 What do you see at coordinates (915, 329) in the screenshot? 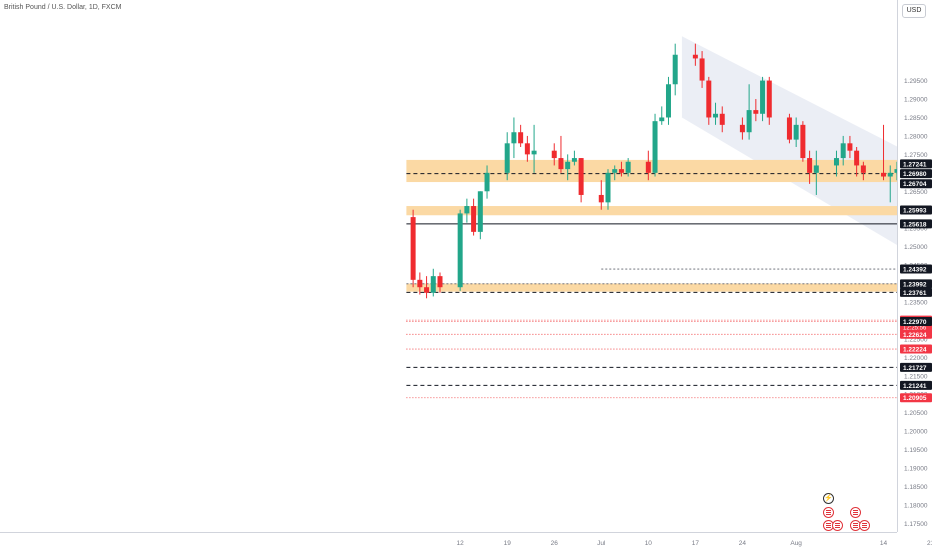
I see `price-badge-countdown: 12:25:56` at bounding box center [915, 329].